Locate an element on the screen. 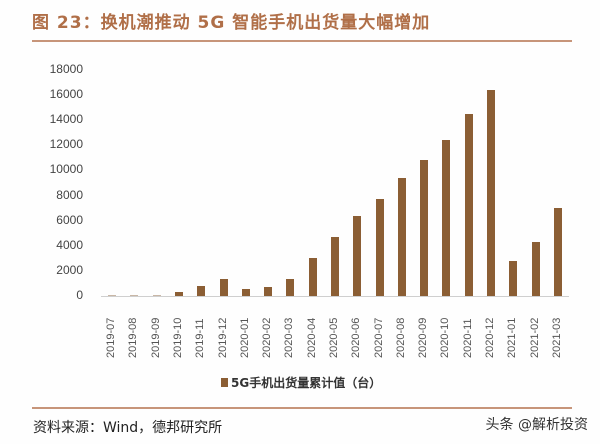 The image size is (600, 444). x-tick-label: 2020-11 is located at coordinates (467, 338).